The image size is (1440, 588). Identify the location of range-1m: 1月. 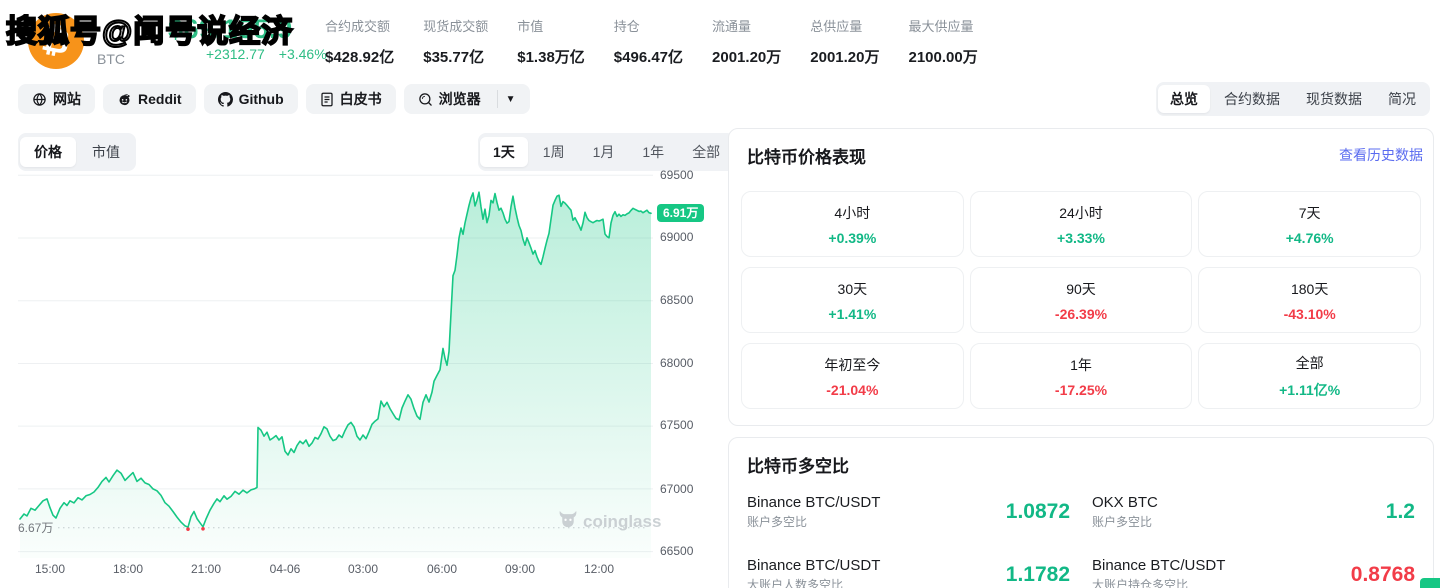
(603, 152).